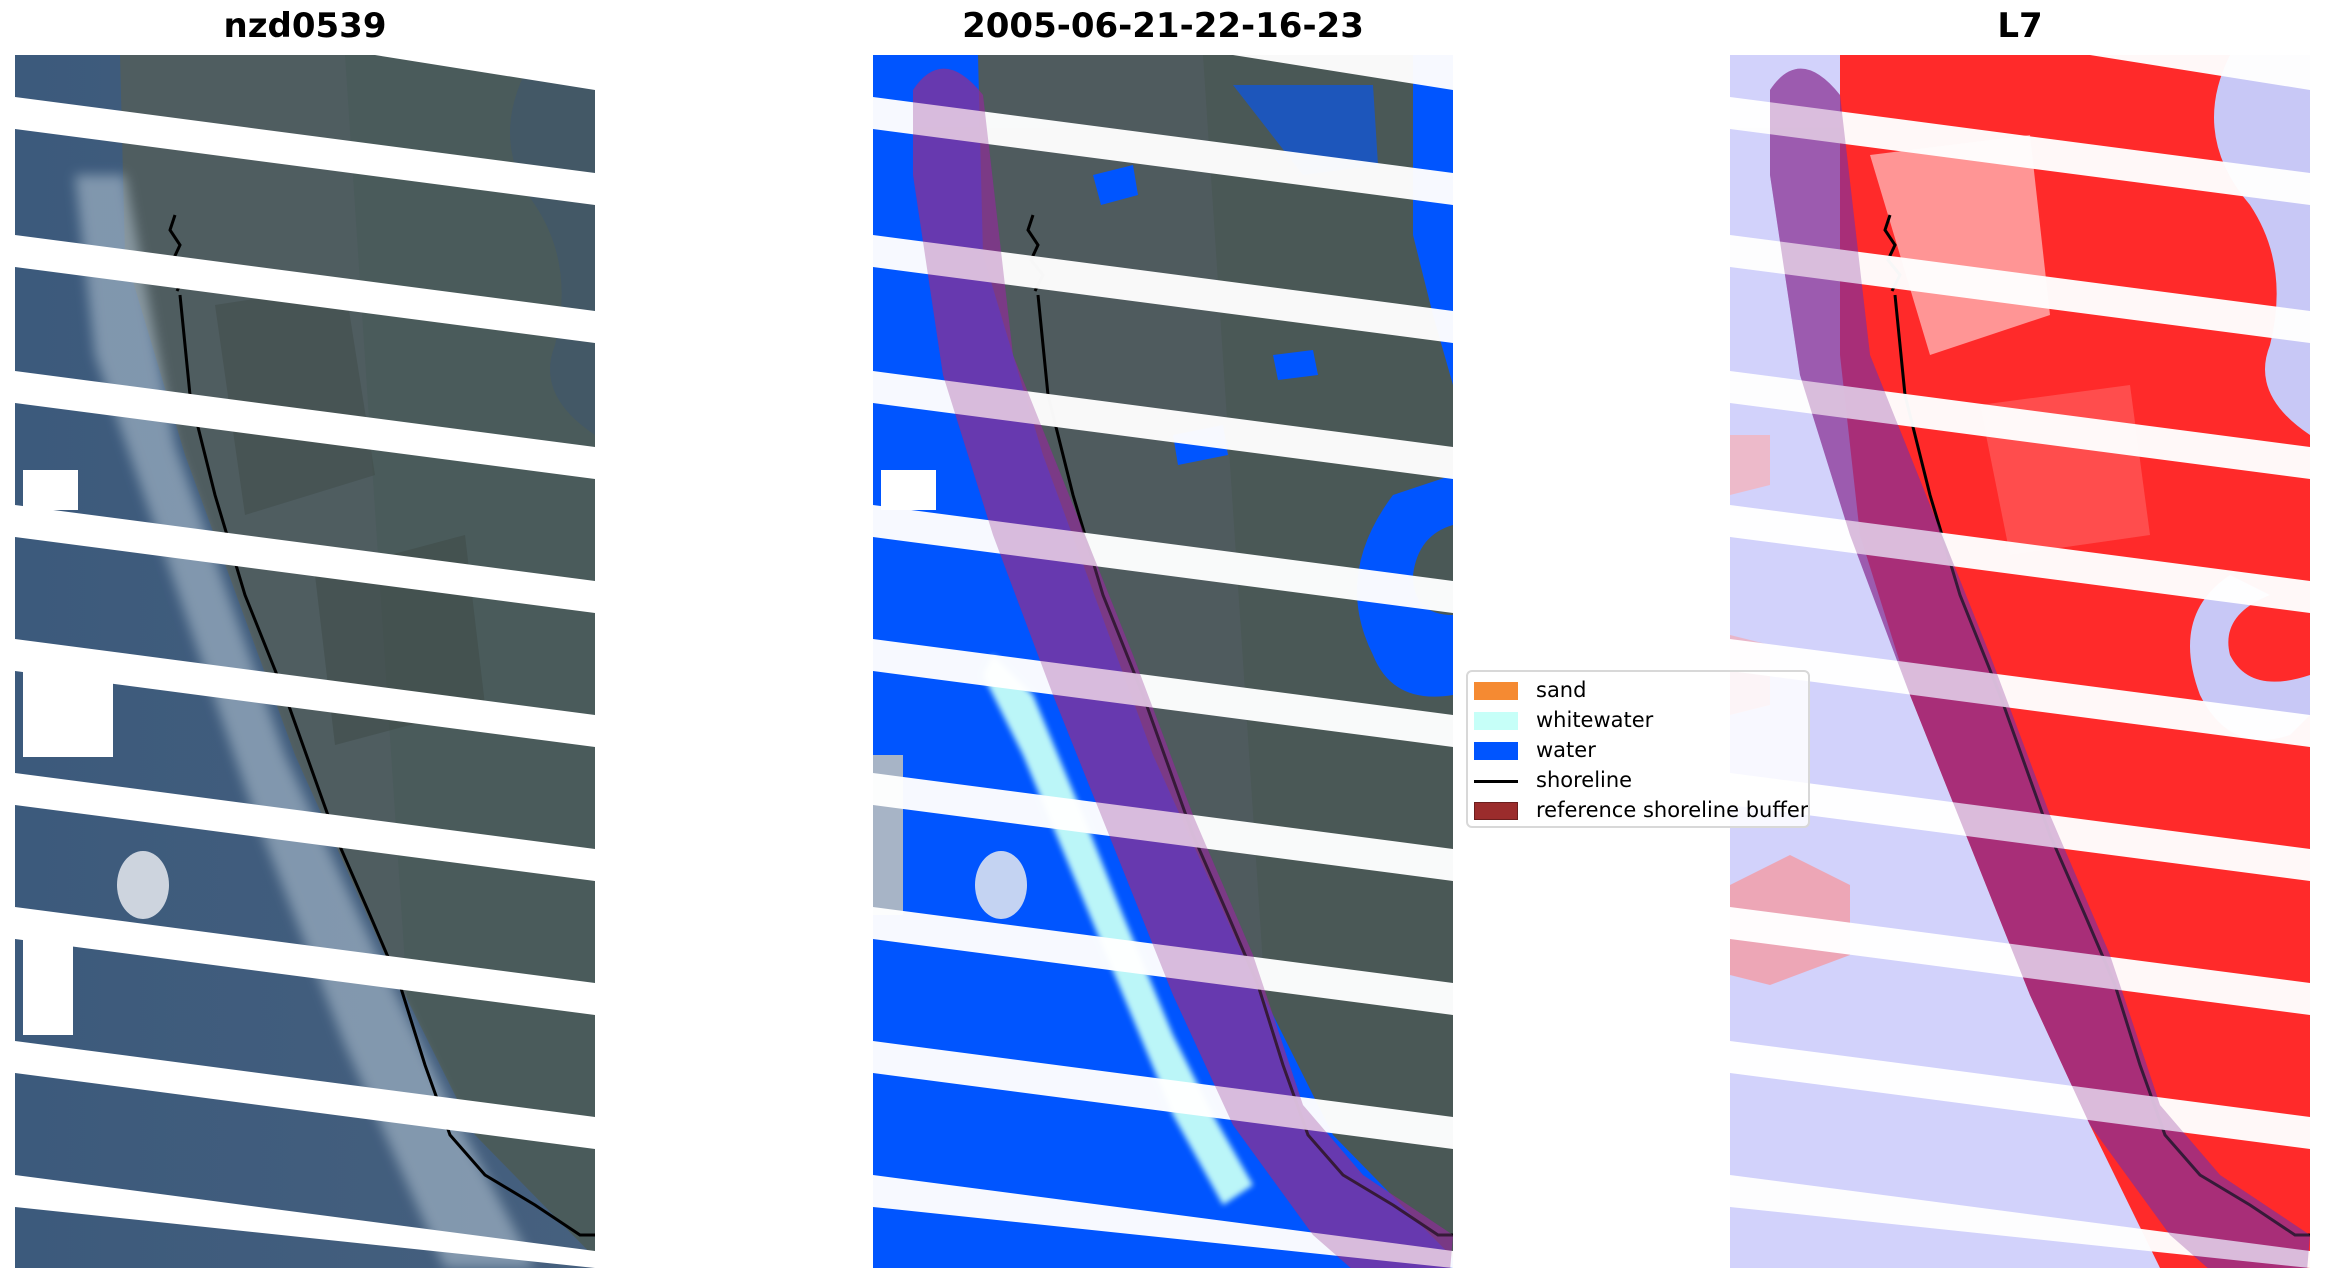  What do you see at coordinates (1496, 781) in the screenshot?
I see `shoreline-line-swatch` at bounding box center [1496, 781].